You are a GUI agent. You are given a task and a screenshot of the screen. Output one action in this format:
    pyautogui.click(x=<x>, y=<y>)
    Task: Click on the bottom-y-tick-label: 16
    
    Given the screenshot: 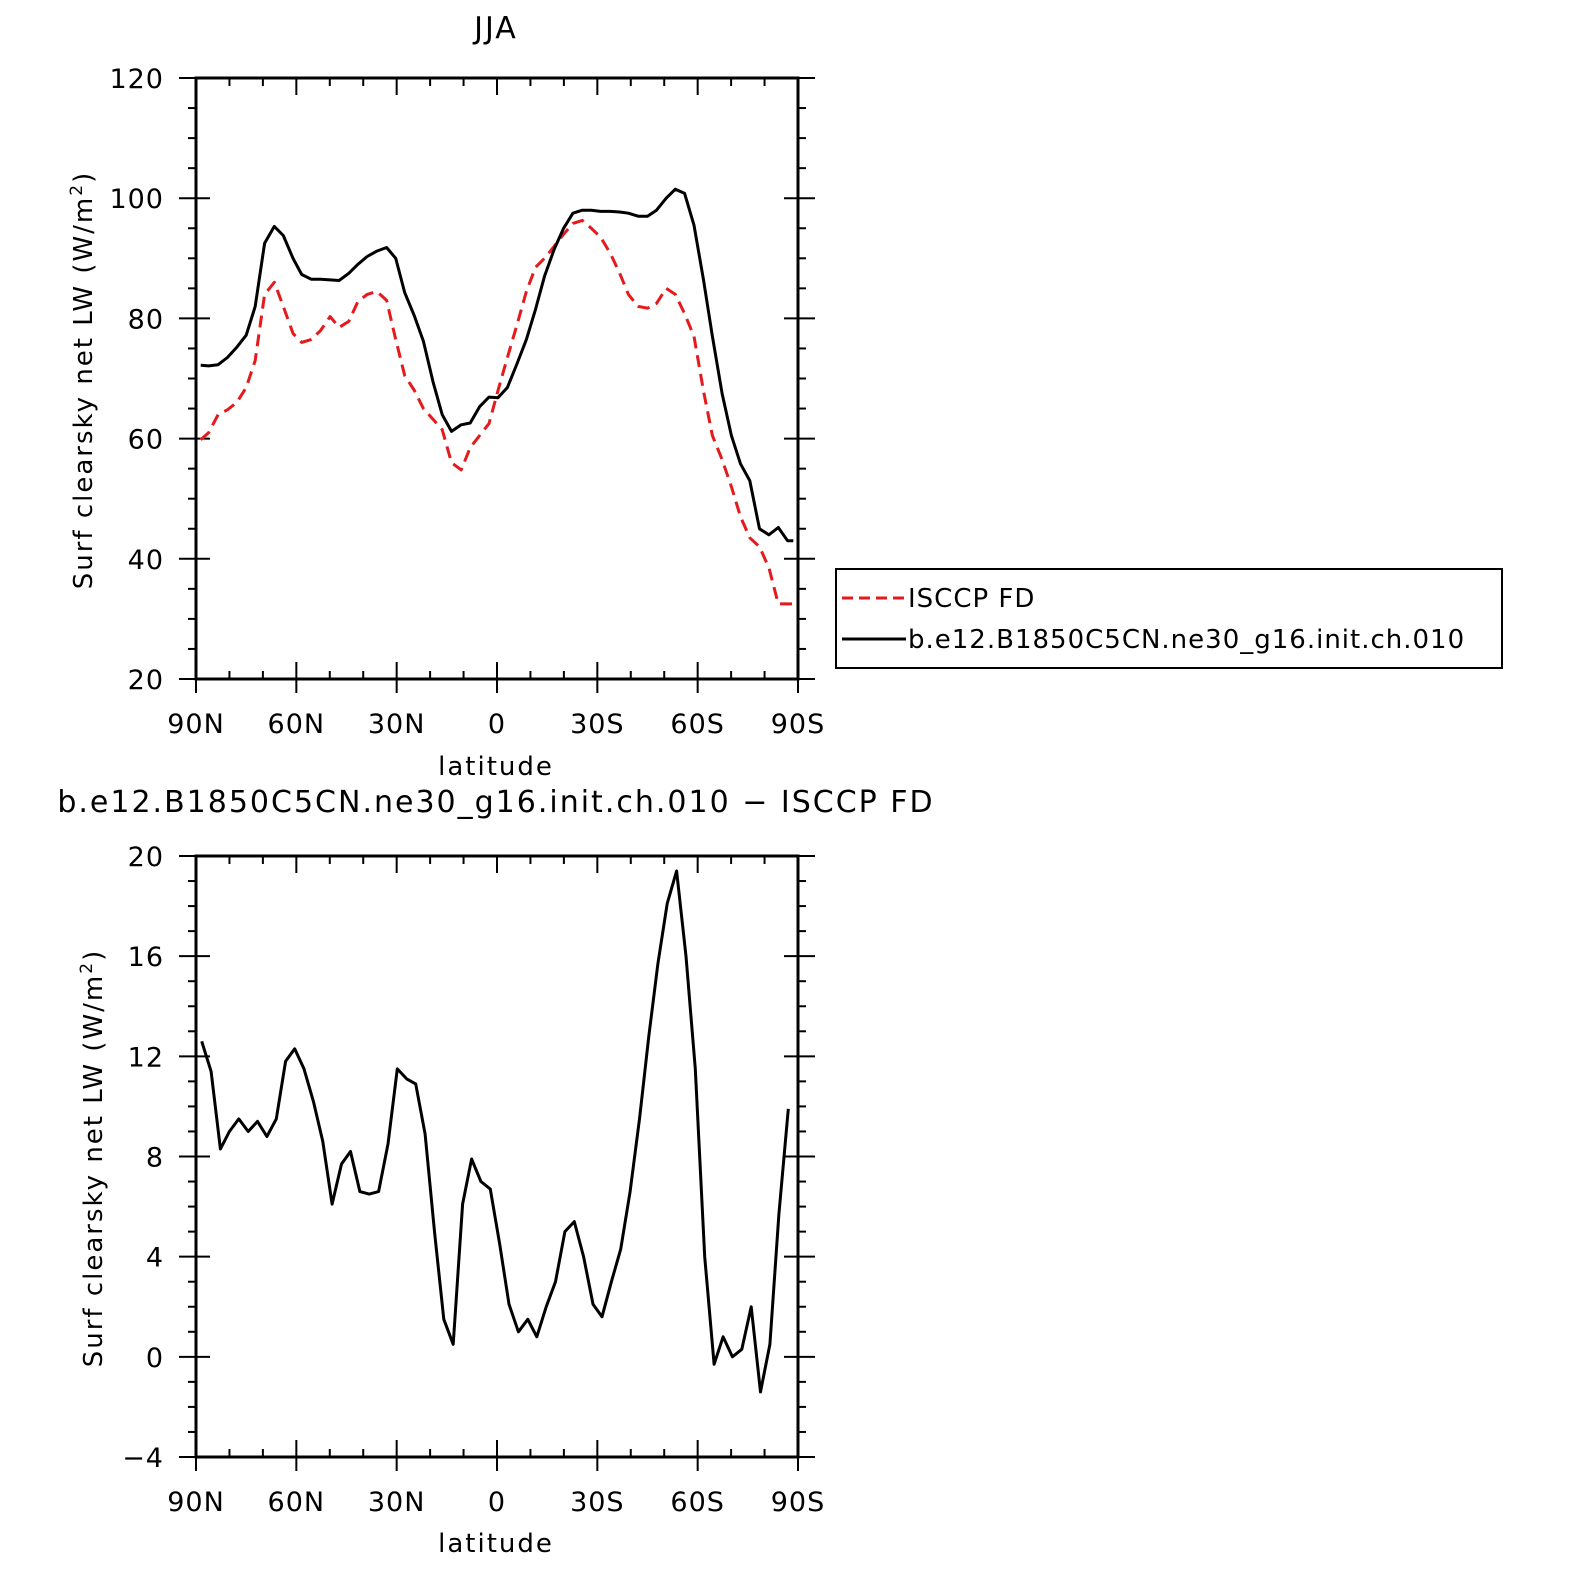 What is the action you would take?
    pyautogui.click(x=146, y=957)
    